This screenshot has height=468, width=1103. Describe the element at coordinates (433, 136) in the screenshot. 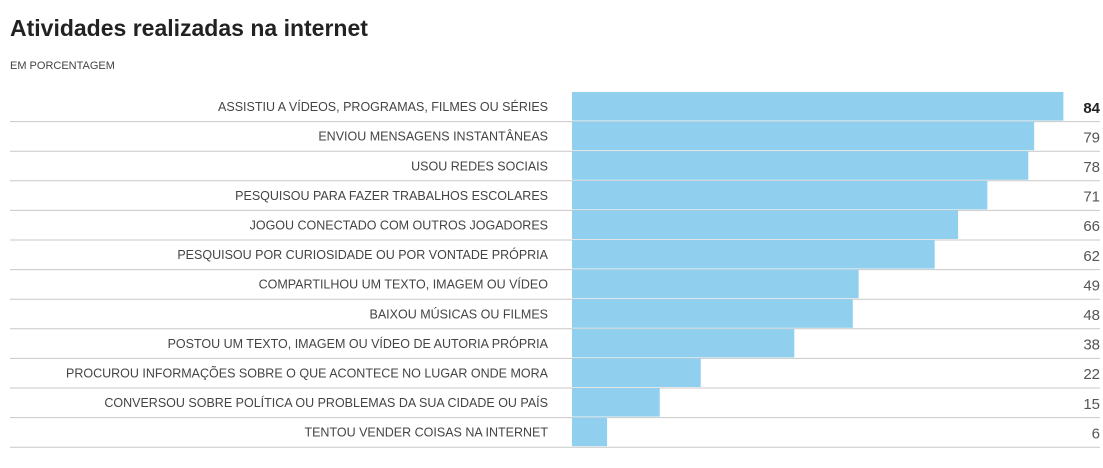

I see `category-label: ENVIOU MENSAGENS INSTANTÂNEAS` at that location.